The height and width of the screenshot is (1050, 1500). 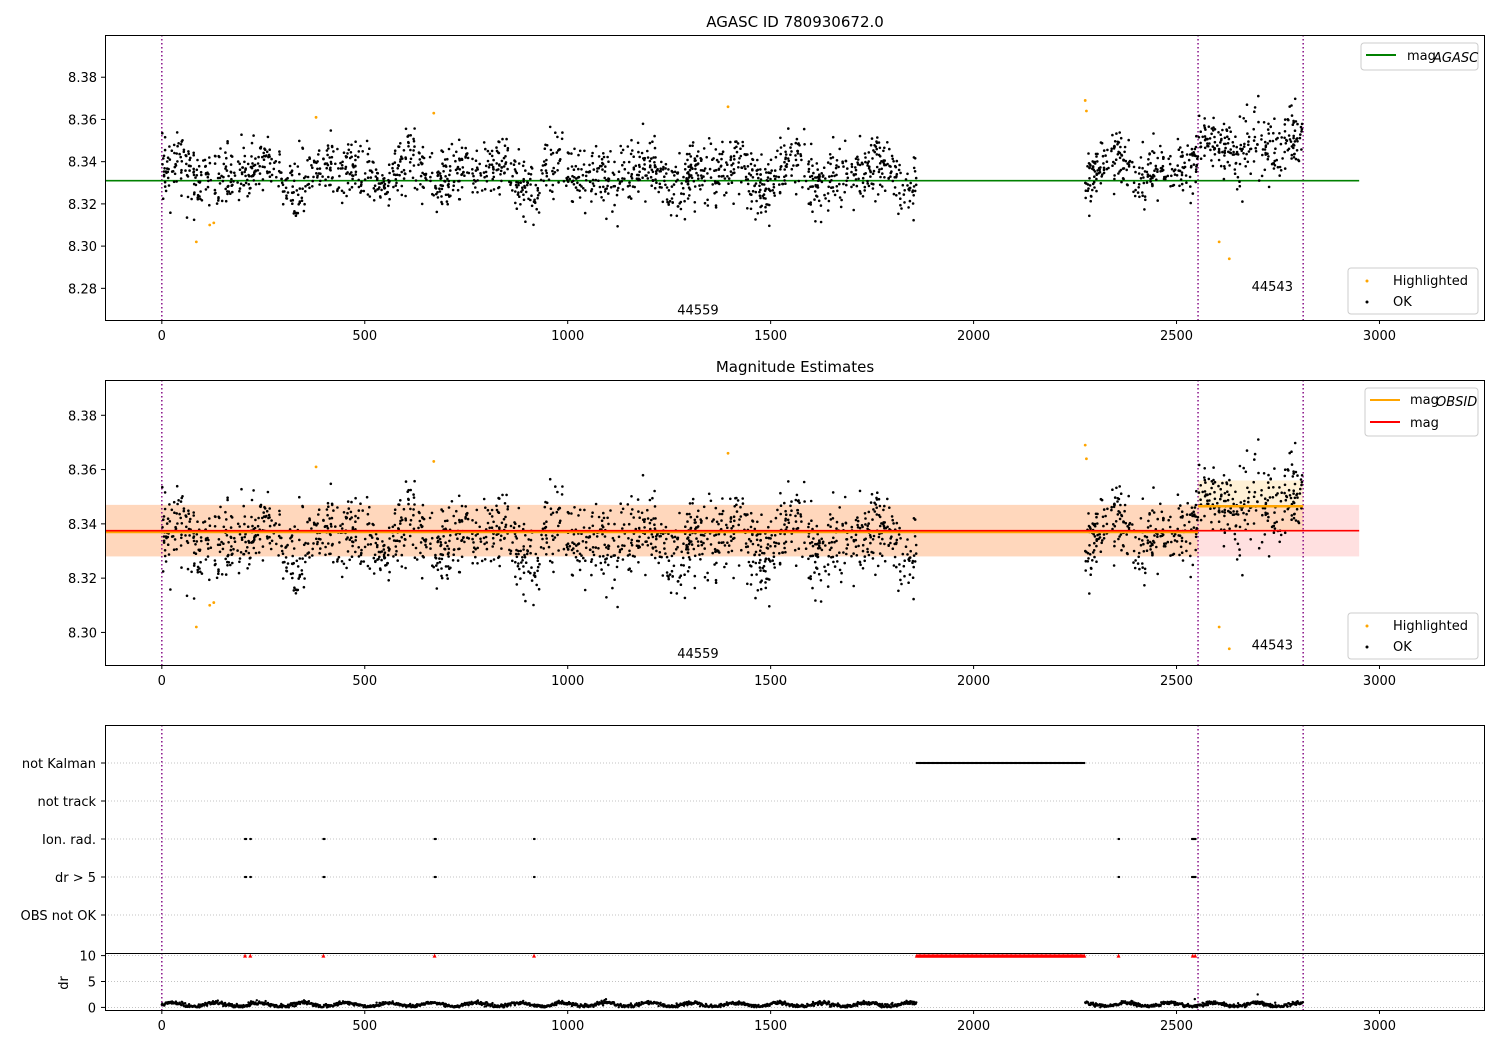 What do you see at coordinates (1219, 627) in the screenshot?
I see `p2-highlighted-point` at bounding box center [1219, 627].